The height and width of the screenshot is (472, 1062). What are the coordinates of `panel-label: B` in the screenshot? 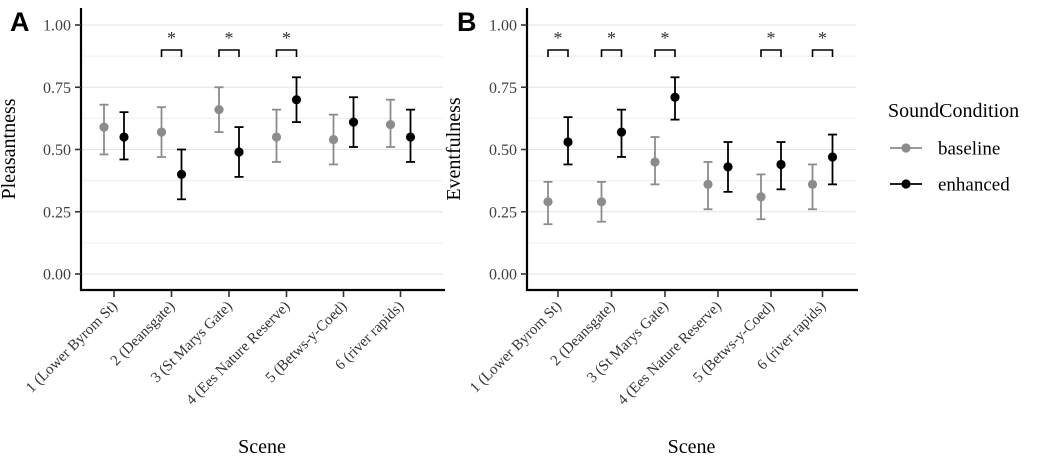 It's located at (467, 22).